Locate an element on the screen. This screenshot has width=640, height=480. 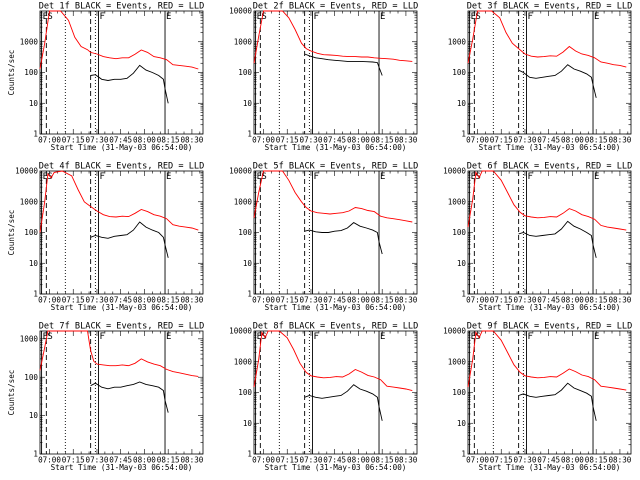
panel-title: Det 3f BLACK = Events, RED = LLD is located at coordinates (550, 7).